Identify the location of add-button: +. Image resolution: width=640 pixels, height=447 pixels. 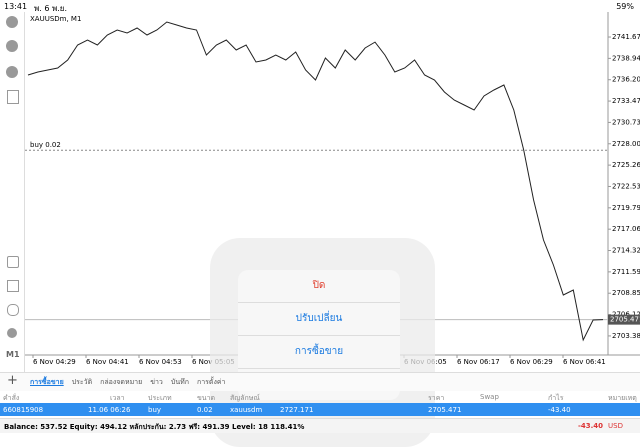
(12, 380).